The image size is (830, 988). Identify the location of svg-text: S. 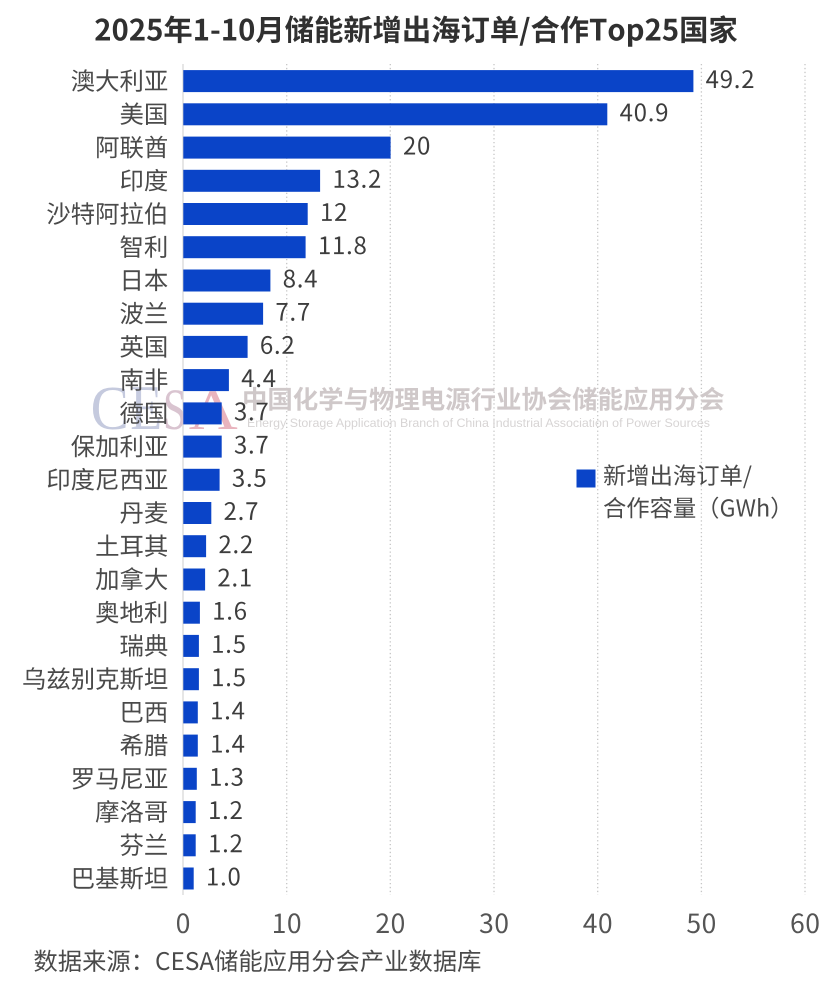
(175, 410).